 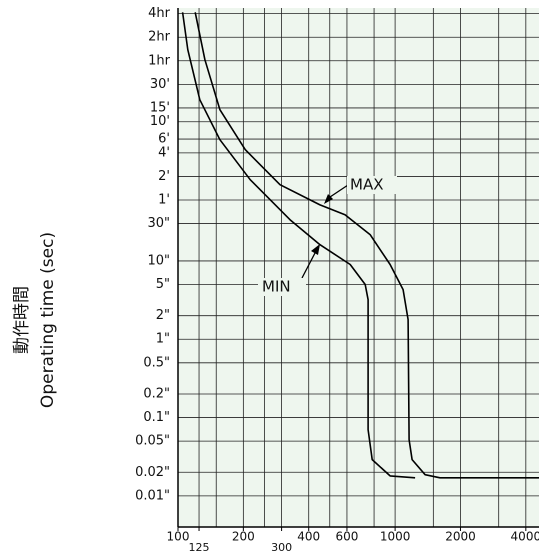 What do you see at coordinates (22, 320) in the screenshot?
I see `y-axis-label: 動作時間` at bounding box center [22, 320].